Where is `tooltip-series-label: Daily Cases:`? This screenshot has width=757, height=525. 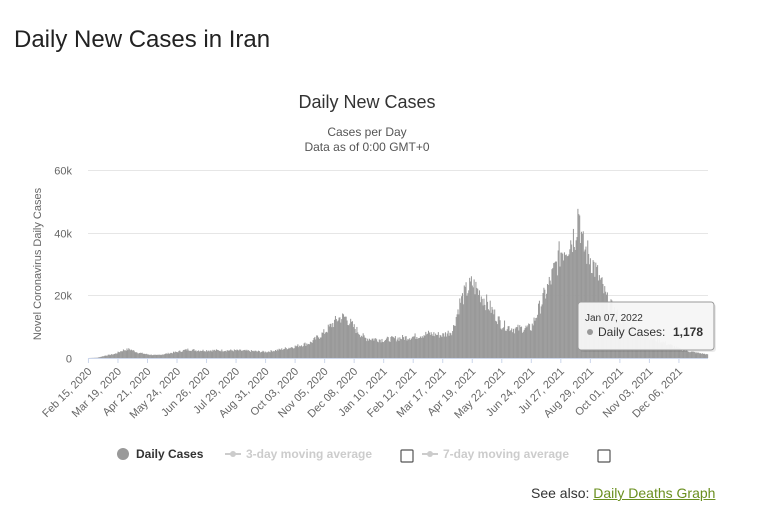
tooltip-series-label: Daily Cases: is located at coordinates (631, 332).